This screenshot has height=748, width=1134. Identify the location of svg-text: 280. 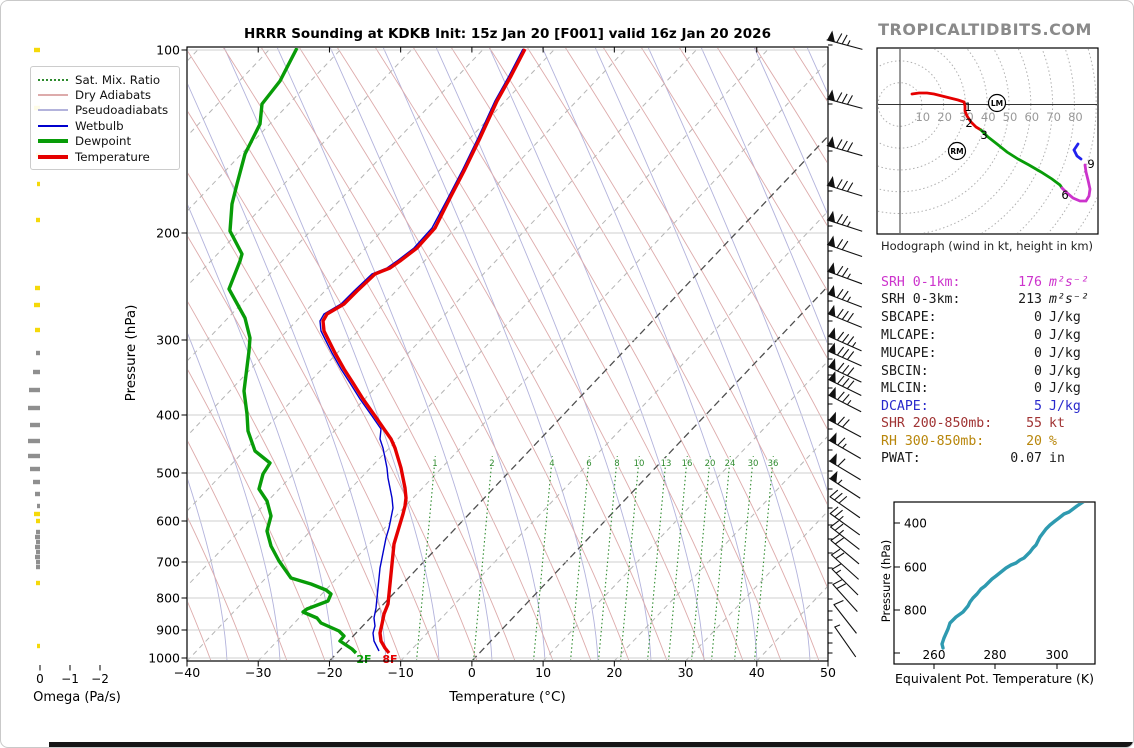
(995, 655).